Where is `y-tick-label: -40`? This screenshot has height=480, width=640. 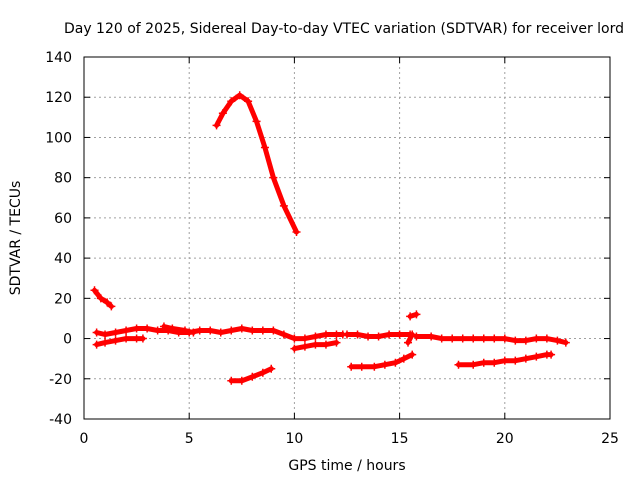 y-tick-label: -40 is located at coordinates (60, 420).